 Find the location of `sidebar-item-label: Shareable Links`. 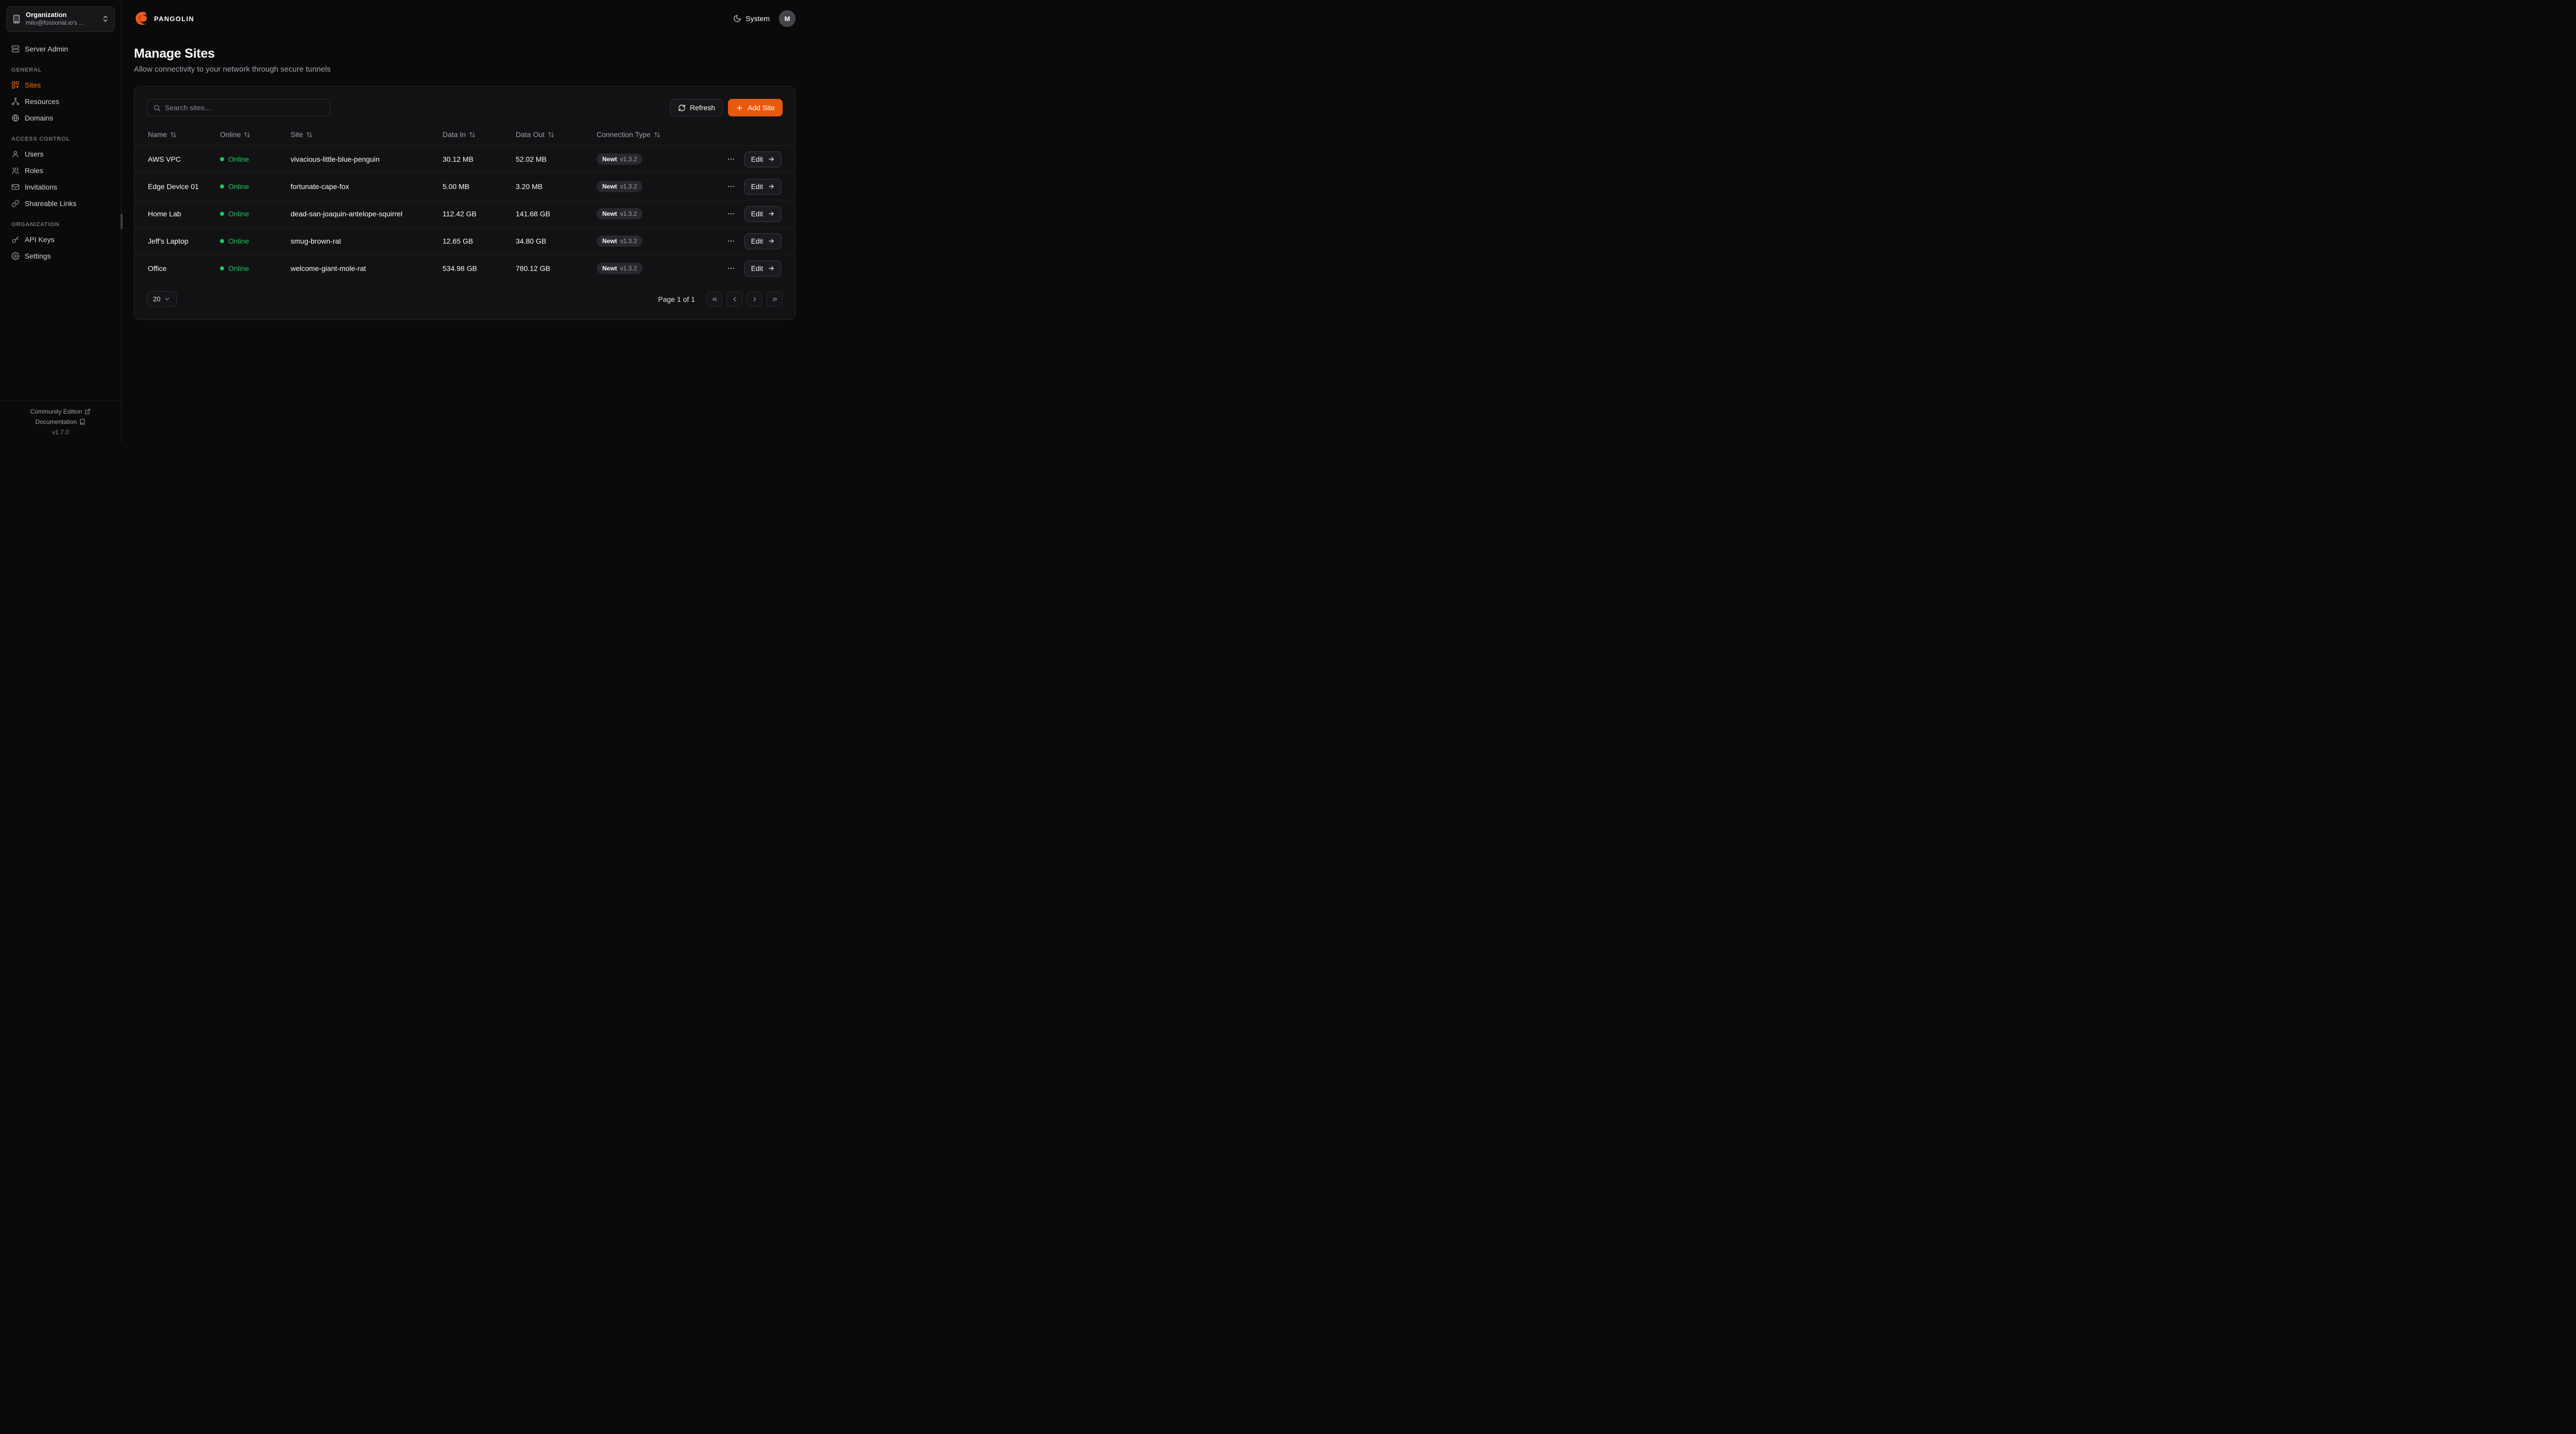

sidebar-item-label: Shareable Links is located at coordinates (51, 203).